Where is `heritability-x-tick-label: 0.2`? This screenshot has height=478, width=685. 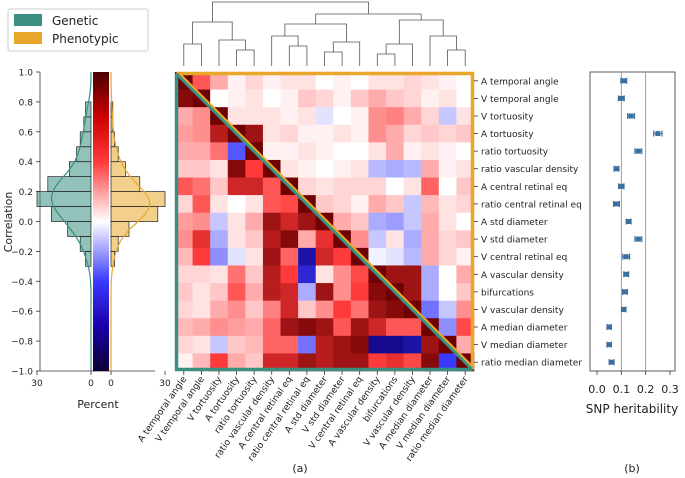 heritability-x-tick-label: 0.2 is located at coordinates (646, 389).